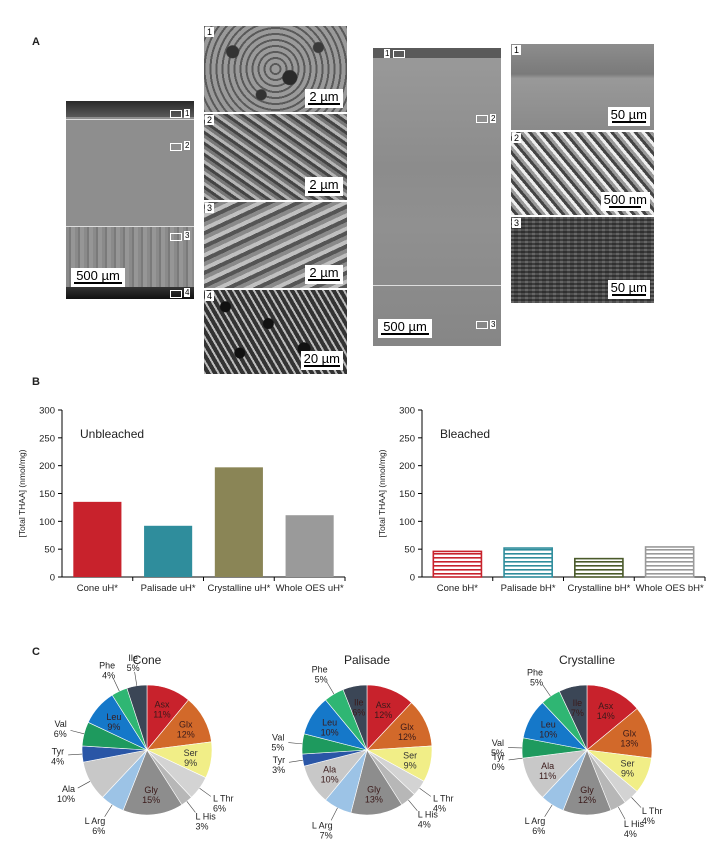  What do you see at coordinates (36, 382) in the screenshot?
I see `panel-label-b: B` at bounding box center [36, 382].